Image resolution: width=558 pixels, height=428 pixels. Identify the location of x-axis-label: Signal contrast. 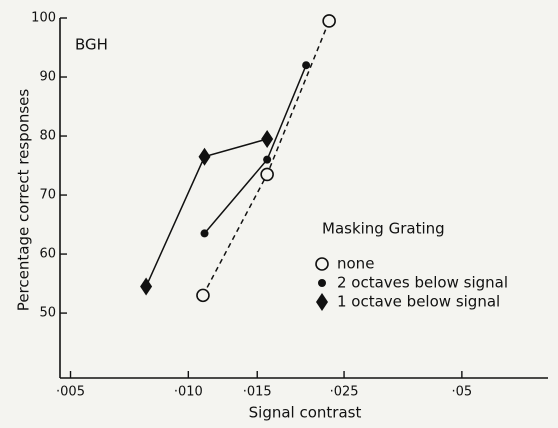
(305, 413).